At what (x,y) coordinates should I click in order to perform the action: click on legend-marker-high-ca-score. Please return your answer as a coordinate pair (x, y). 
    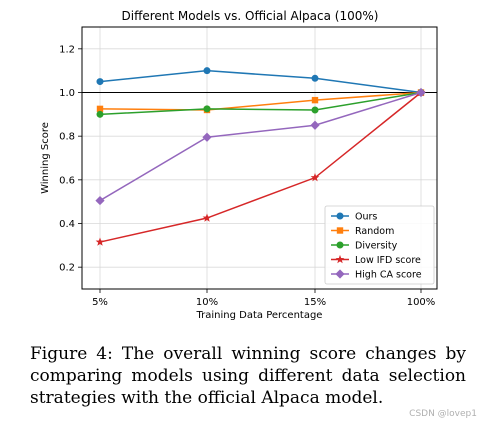
    Looking at the image, I should click on (340, 274).